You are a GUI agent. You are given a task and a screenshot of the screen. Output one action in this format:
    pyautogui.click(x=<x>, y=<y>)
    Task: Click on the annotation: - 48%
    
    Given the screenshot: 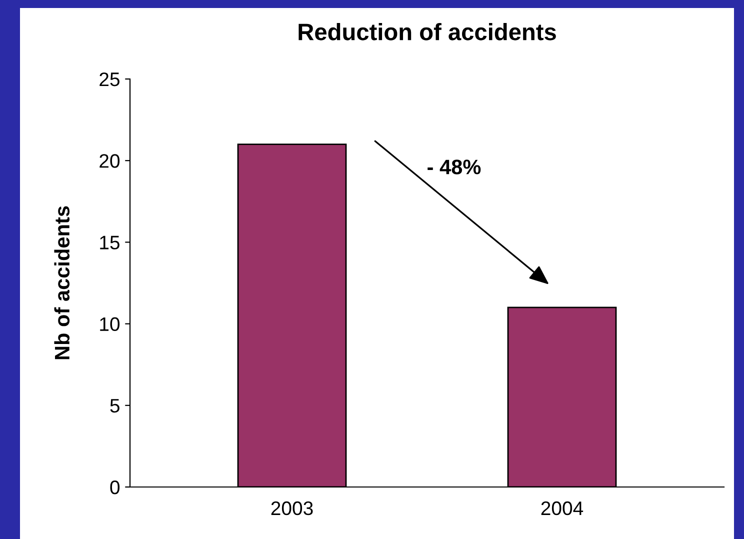 What is the action you would take?
    pyautogui.click(x=454, y=167)
    